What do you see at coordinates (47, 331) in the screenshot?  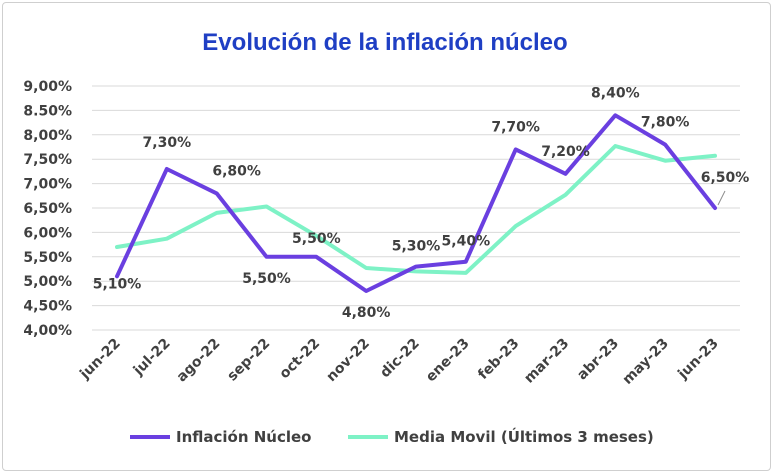 I see `y-tick-label: 4,00%` at bounding box center [47, 331].